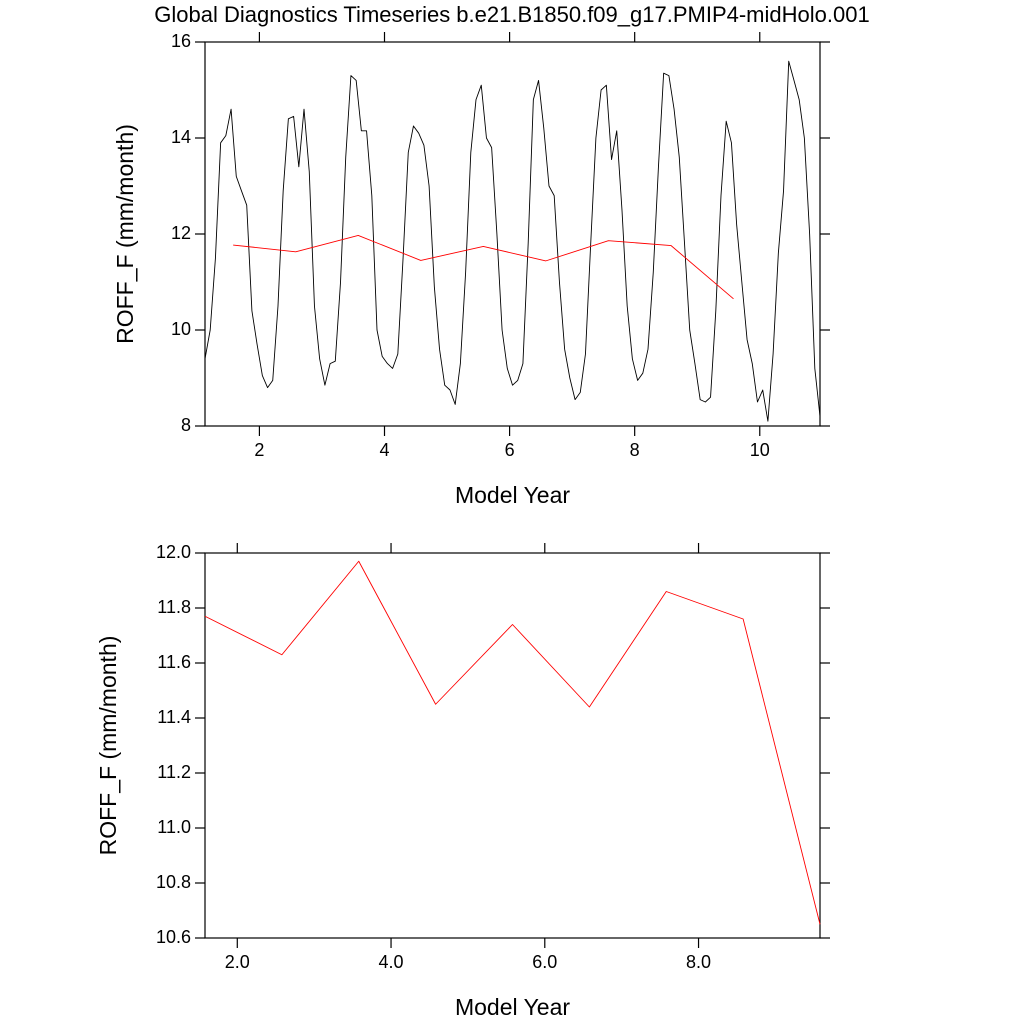  What do you see at coordinates (384, 450) in the screenshot?
I see `x-tick-label: 4` at bounding box center [384, 450].